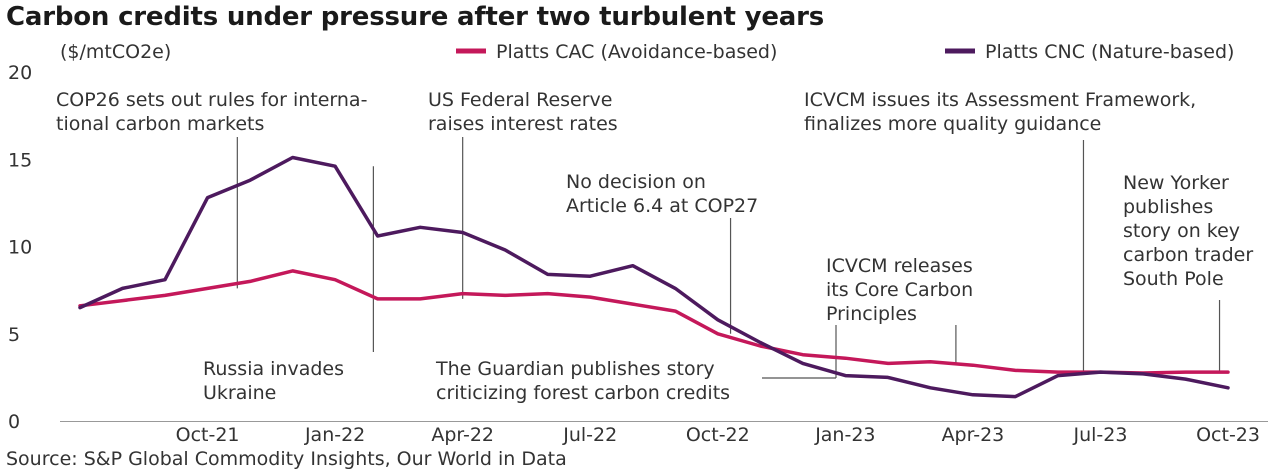  I want to click on annotation-text: publishes, so click(1168, 207).